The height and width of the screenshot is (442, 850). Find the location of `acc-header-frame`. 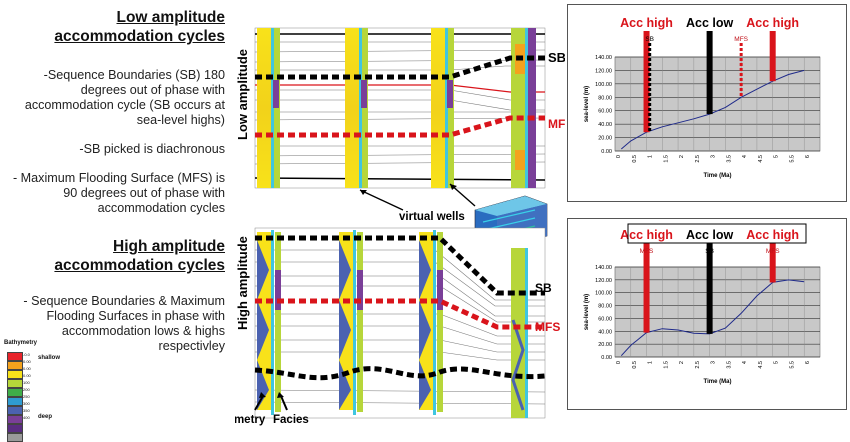

acc-header-frame is located at coordinates (717, 233).